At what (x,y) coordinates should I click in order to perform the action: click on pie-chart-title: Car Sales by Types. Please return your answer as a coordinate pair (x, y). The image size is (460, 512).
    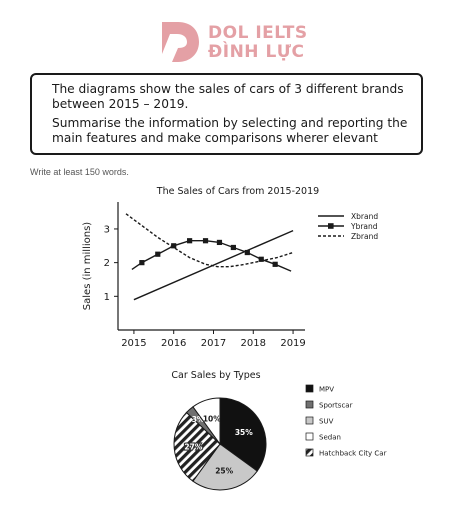
    Looking at the image, I should click on (215, 375).